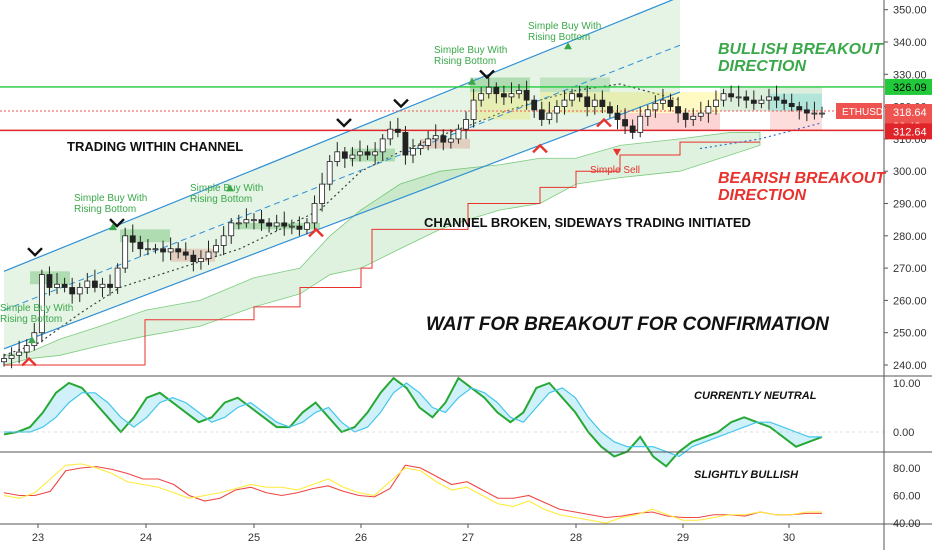 The width and height of the screenshot is (932, 555). What do you see at coordinates (468, 538) in the screenshot?
I see `x-tick-label: 27` at bounding box center [468, 538].